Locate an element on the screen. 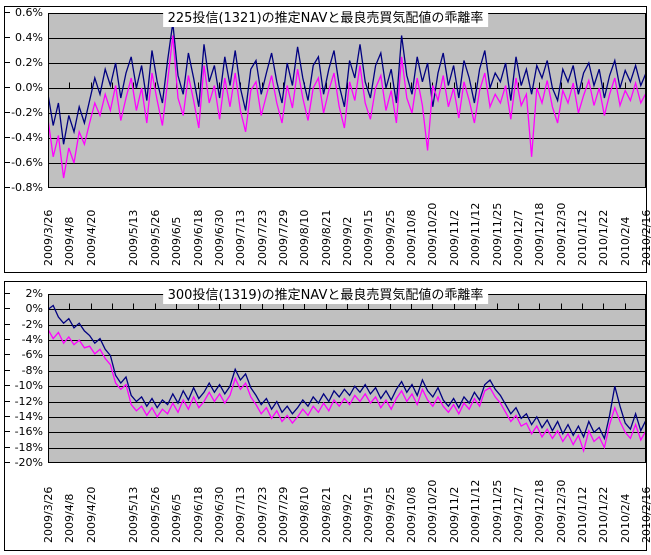  x-tick-label: 2009/8/21 is located at coordinates (326, 514).